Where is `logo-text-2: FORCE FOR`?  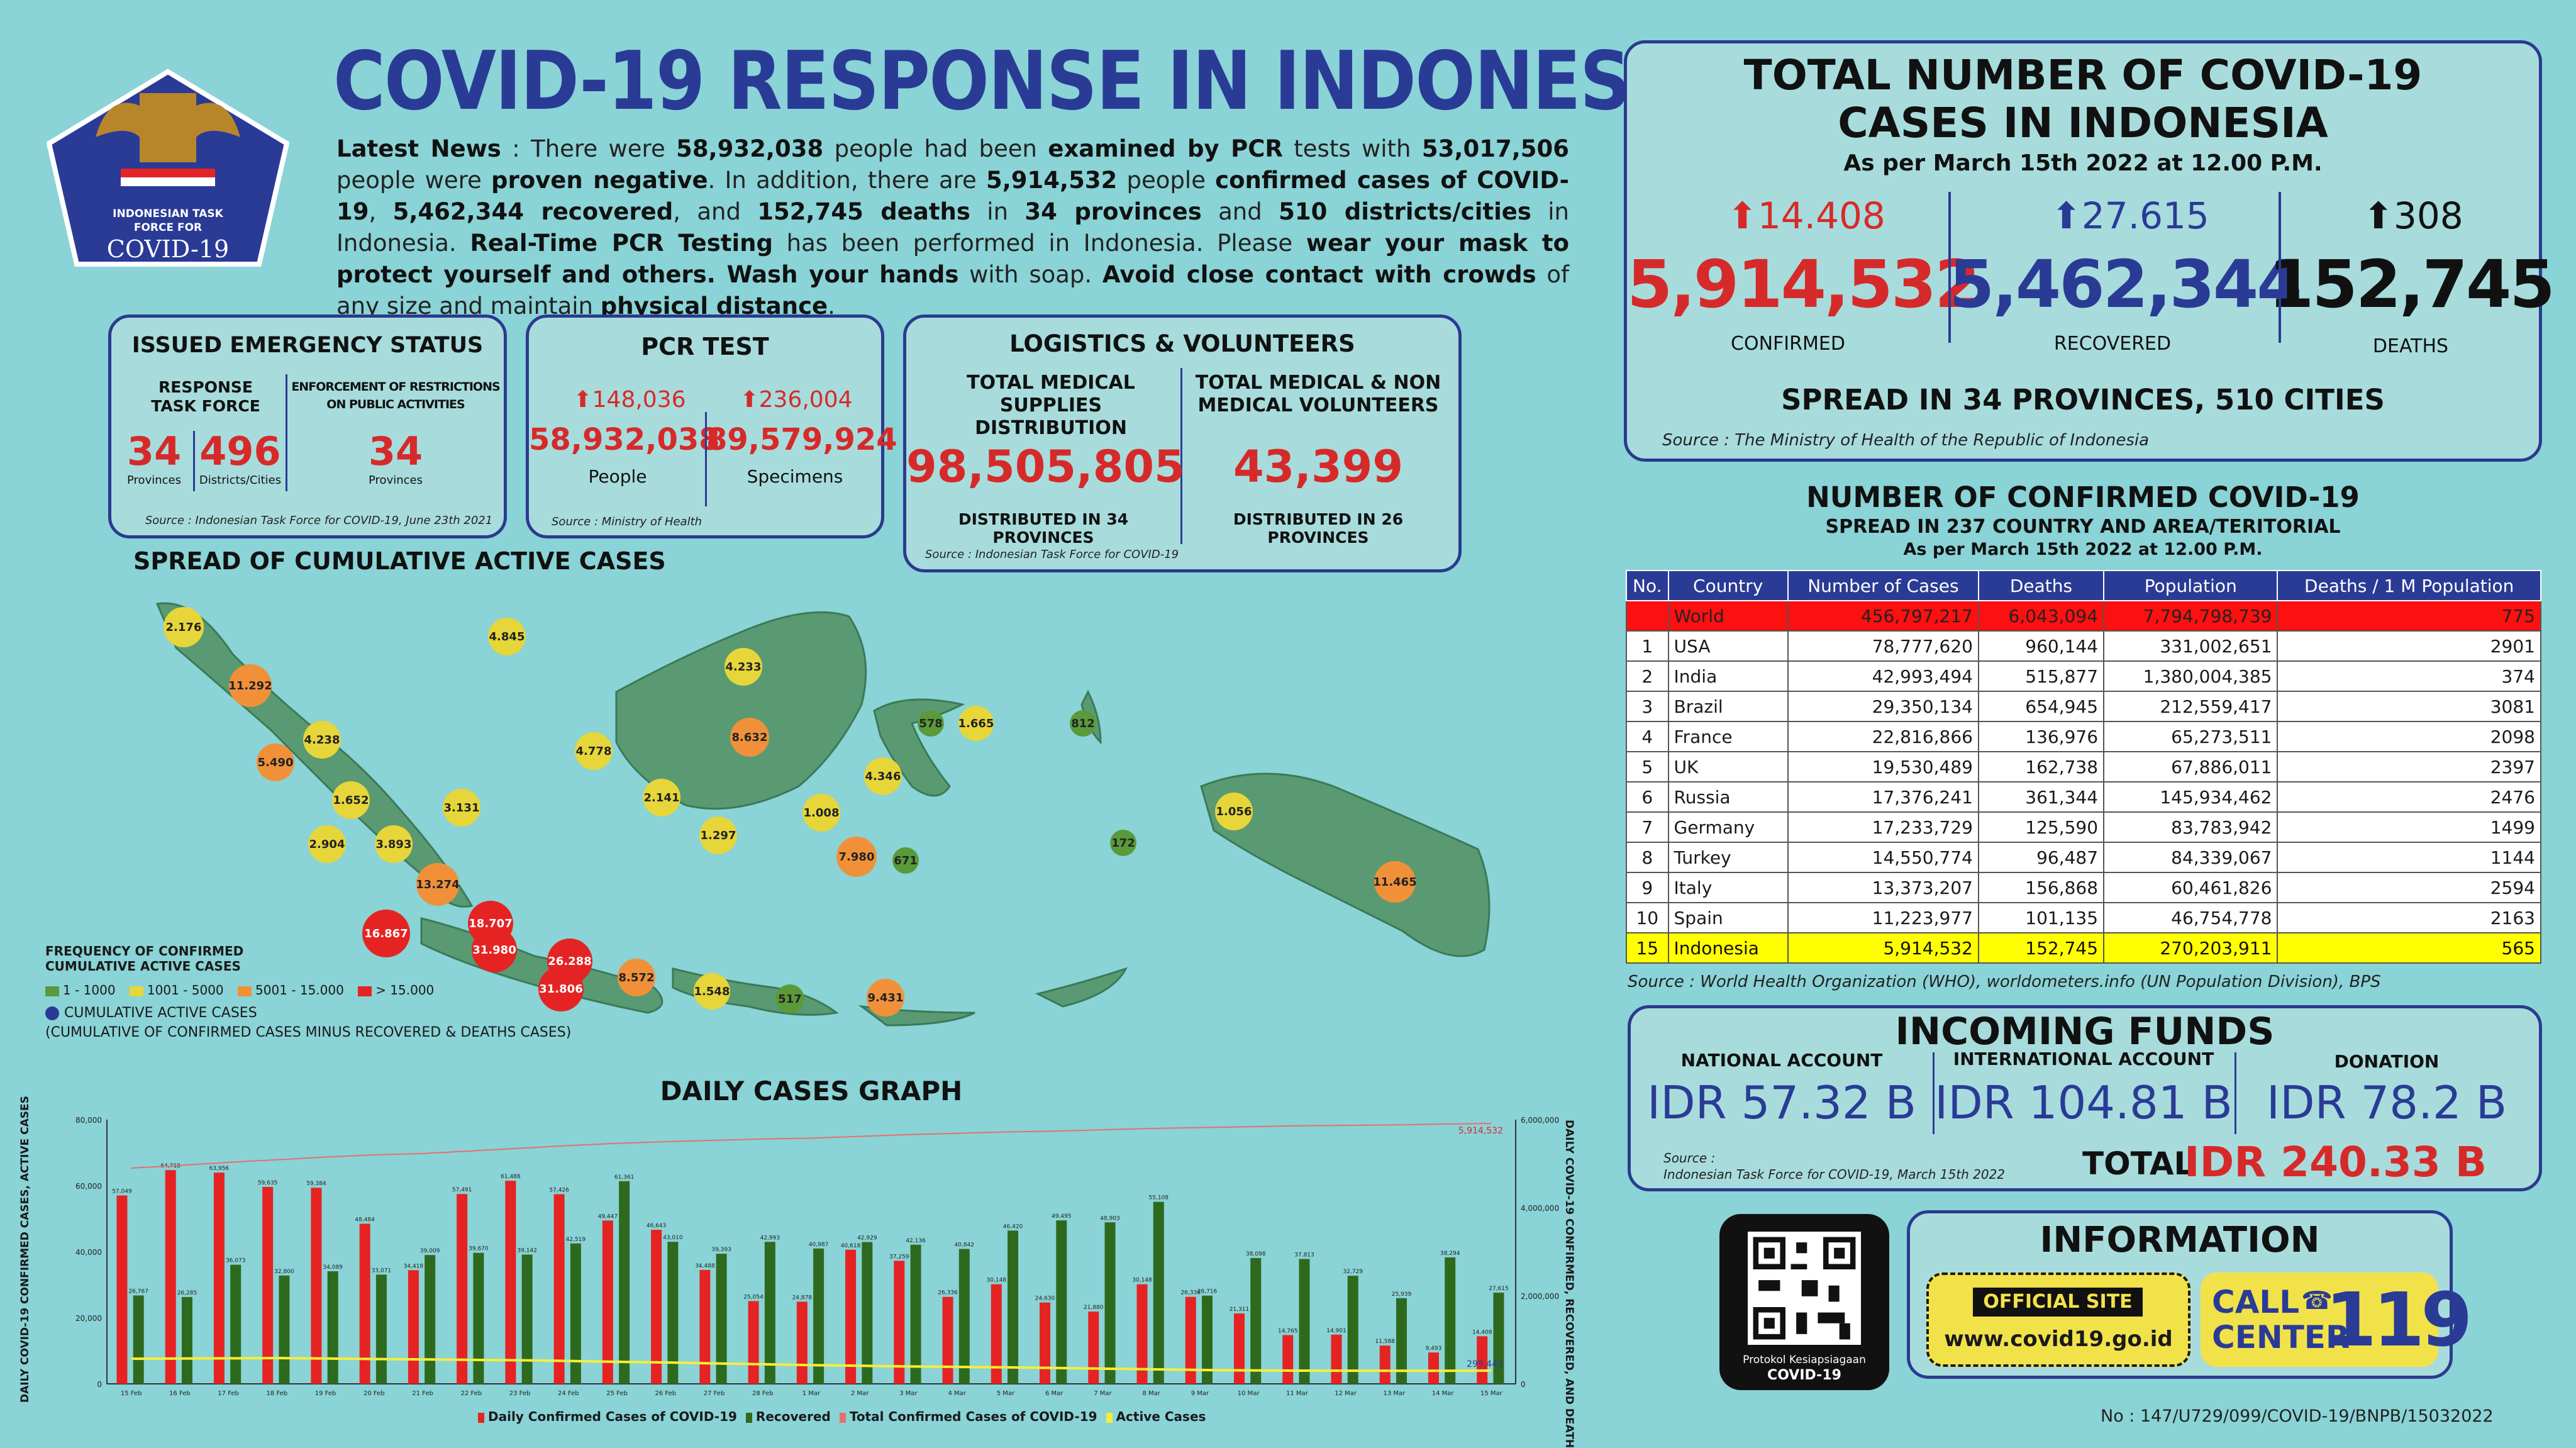 logo-text-2: FORCE FOR is located at coordinates (168, 227).